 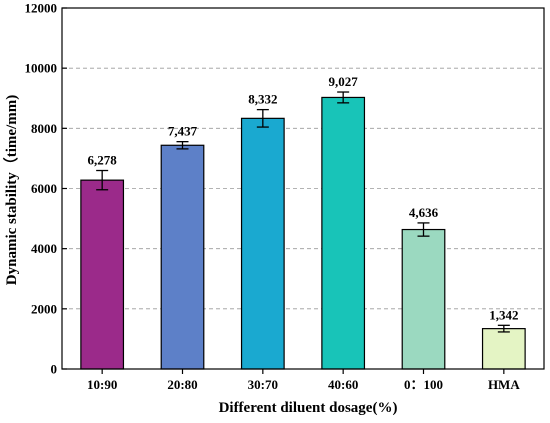 What do you see at coordinates (11, 190) in the screenshot?
I see `y-axis-title: Dynamic stability（time/mm)` at bounding box center [11, 190].